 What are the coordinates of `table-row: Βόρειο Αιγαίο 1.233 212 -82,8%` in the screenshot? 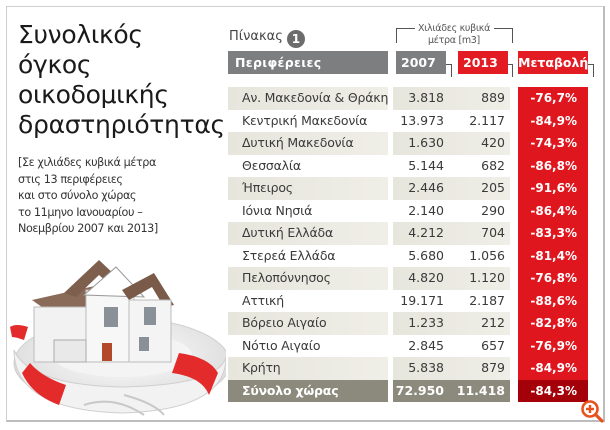 It's located at (409, 323).